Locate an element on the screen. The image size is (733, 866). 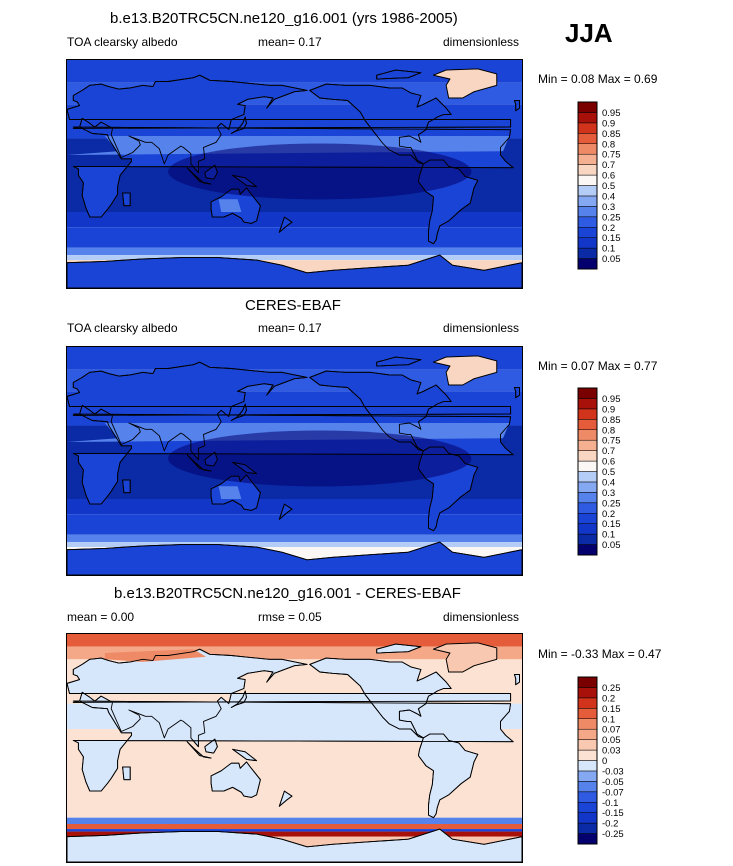
panel3-minmax: Min = -0.33 Max = 0.47 is located at coordinates (600, 654).